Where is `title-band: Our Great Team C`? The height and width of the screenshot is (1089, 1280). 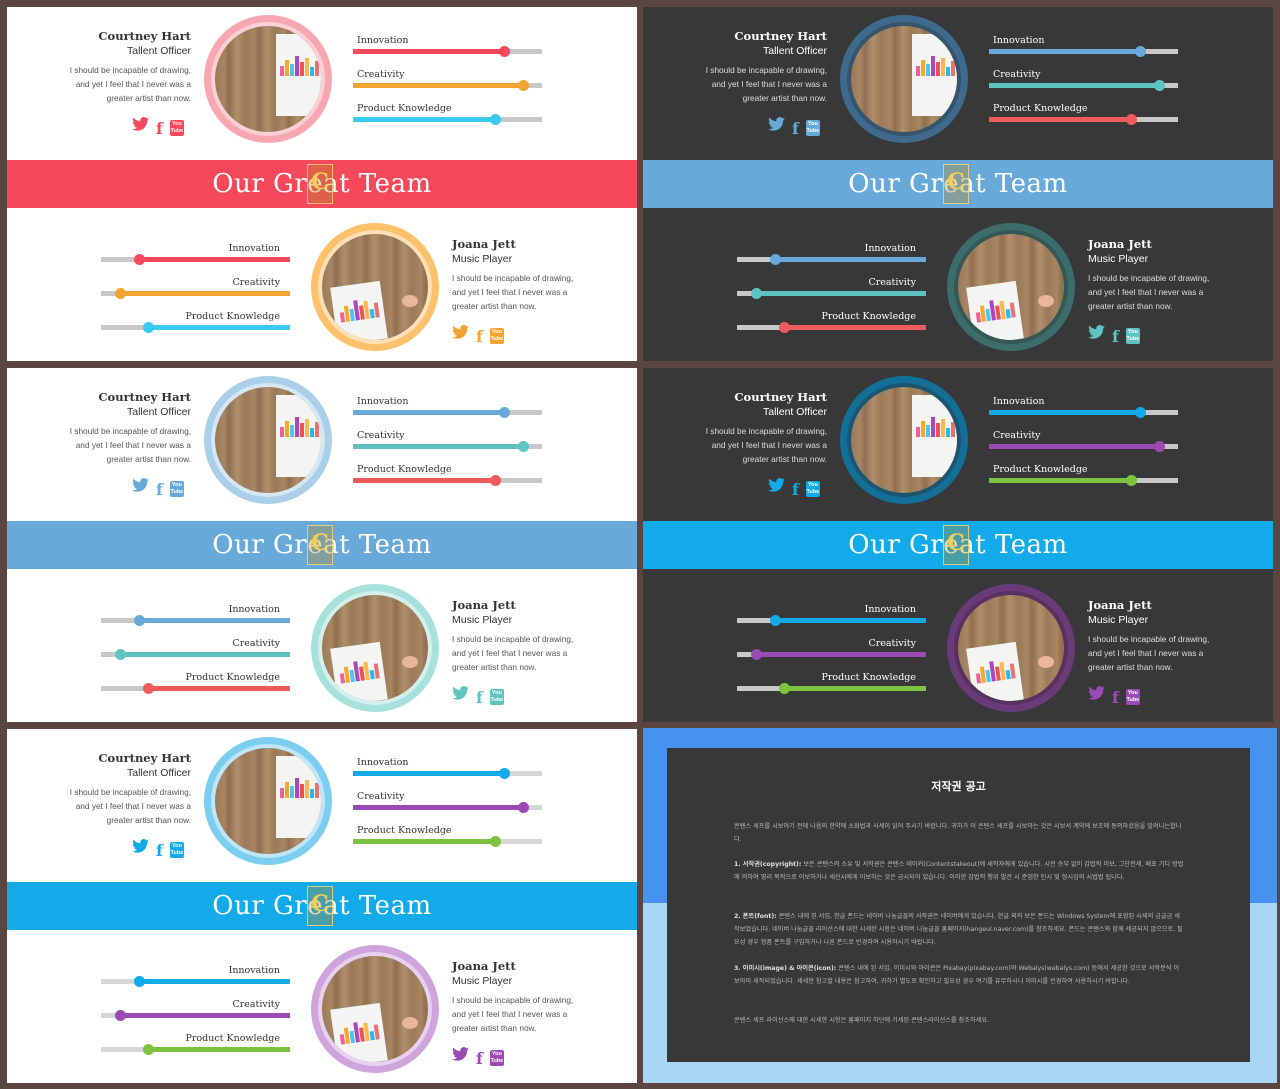 title-band: Our Great Team C is located at coordinates (322, 184).